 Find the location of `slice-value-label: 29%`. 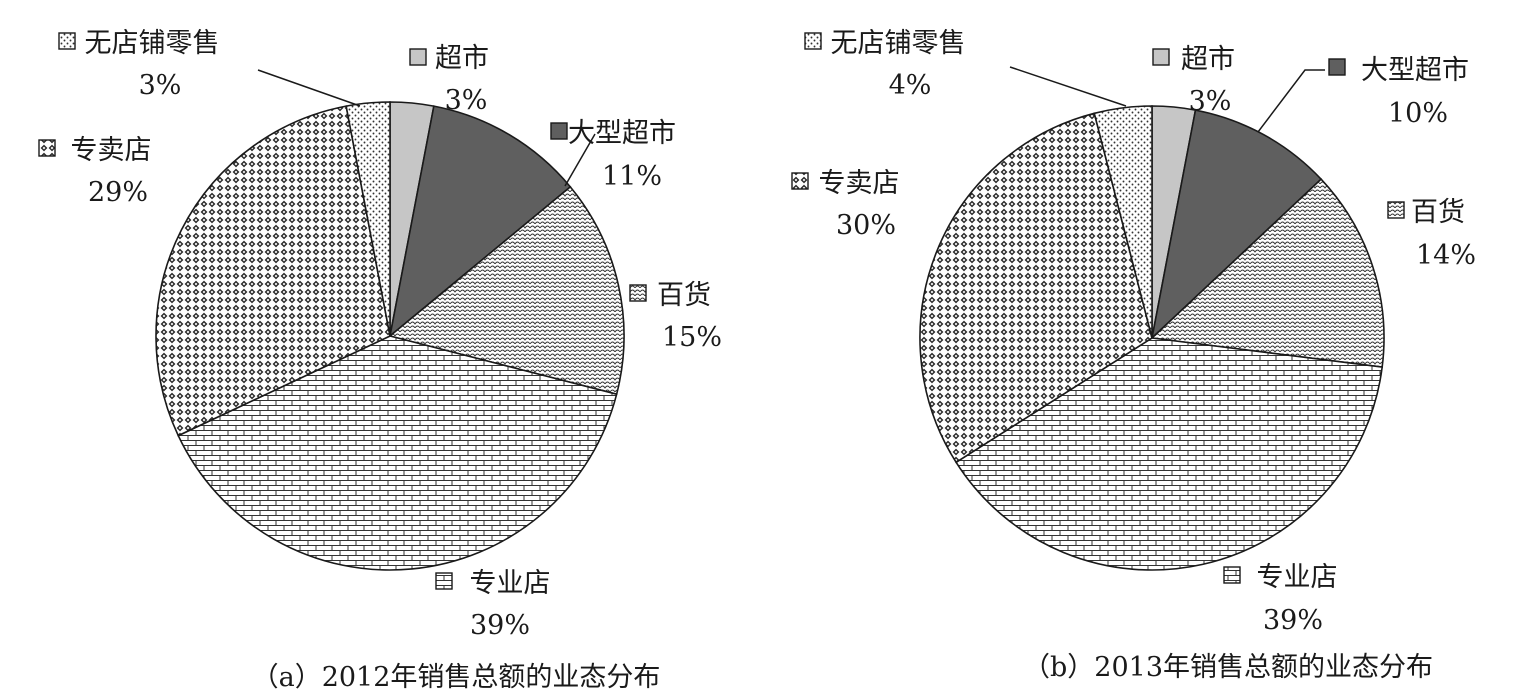

slice-value-label: 29% is located at coordinates (118, 192).